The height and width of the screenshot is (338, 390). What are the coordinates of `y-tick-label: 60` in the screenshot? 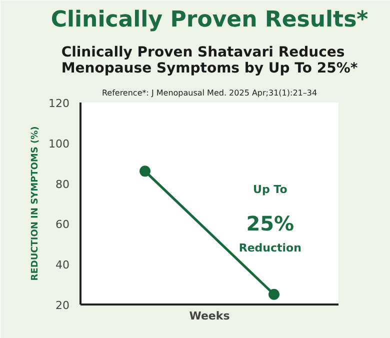 It's located at (63, 225).